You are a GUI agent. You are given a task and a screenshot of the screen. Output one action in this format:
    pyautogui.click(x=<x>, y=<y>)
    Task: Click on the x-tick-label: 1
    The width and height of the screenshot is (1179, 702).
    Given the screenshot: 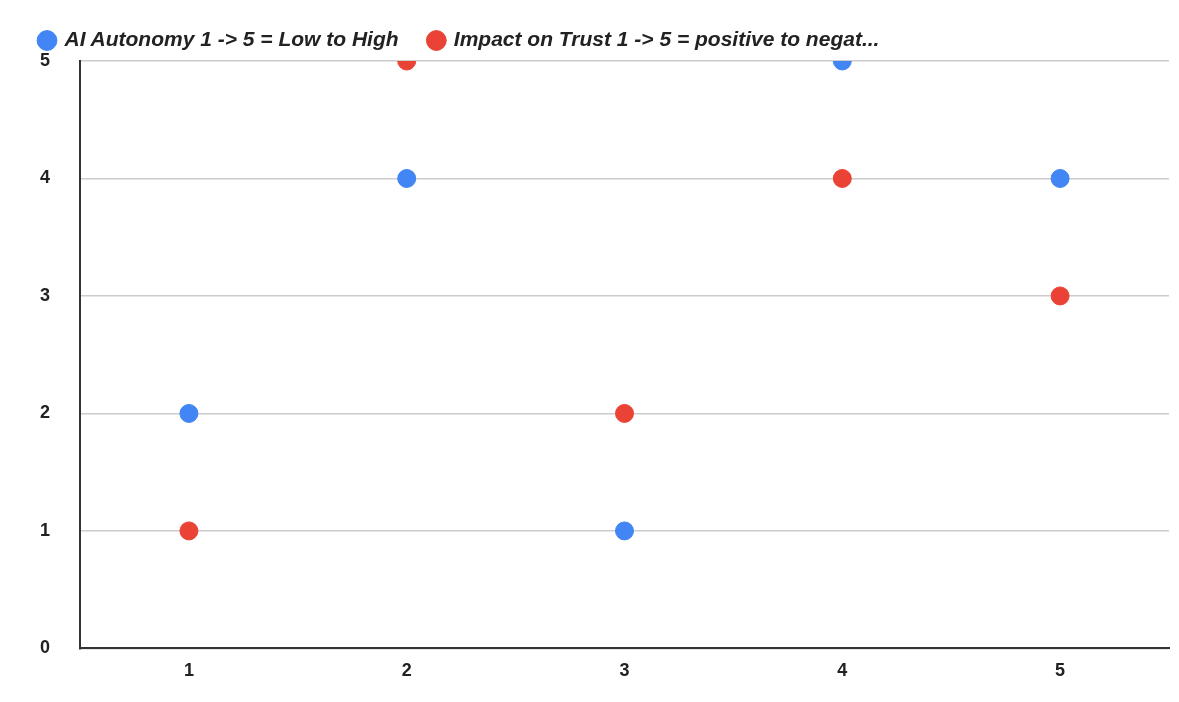 What is the action you would take?
    pyautogui.click(x=188, y=670)
    